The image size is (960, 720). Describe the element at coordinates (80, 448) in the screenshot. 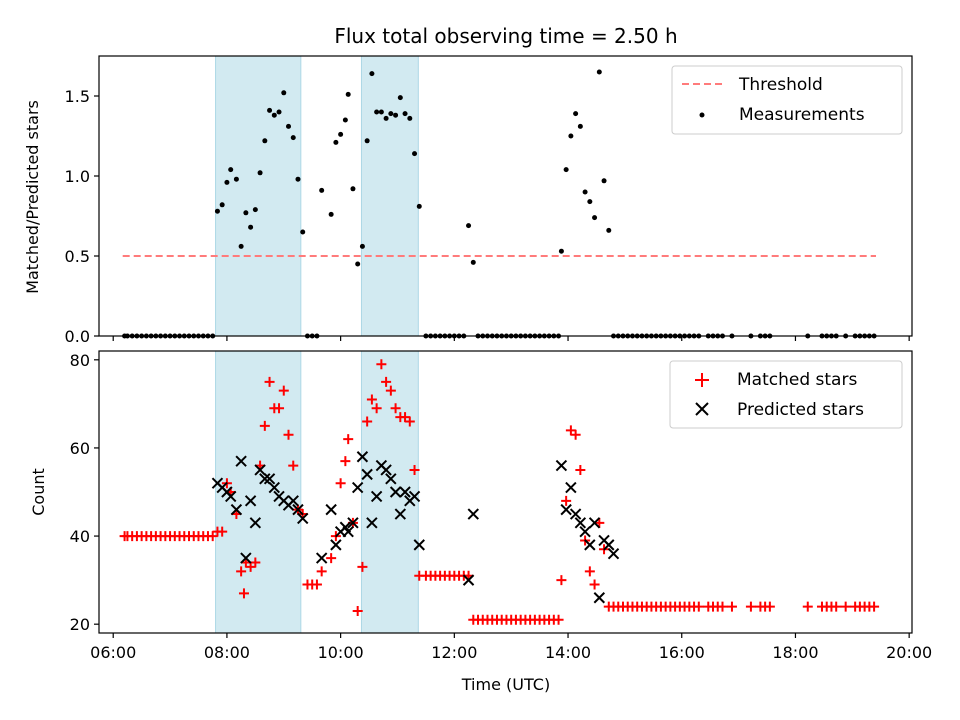

I see `bottom-y-tick-label: 60` at that location.